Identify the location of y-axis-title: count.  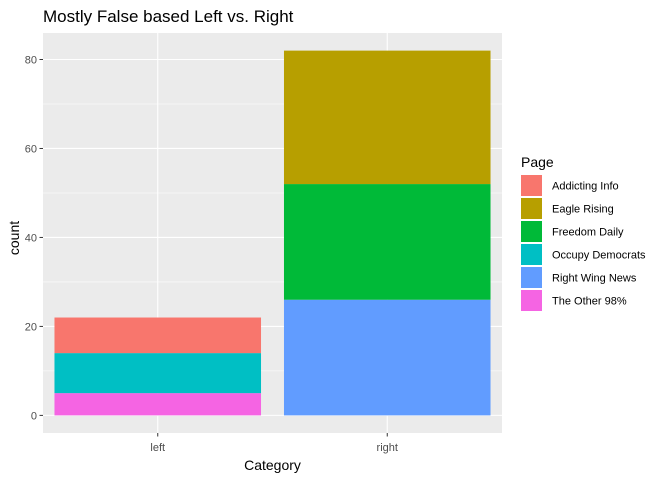
(14, 238).